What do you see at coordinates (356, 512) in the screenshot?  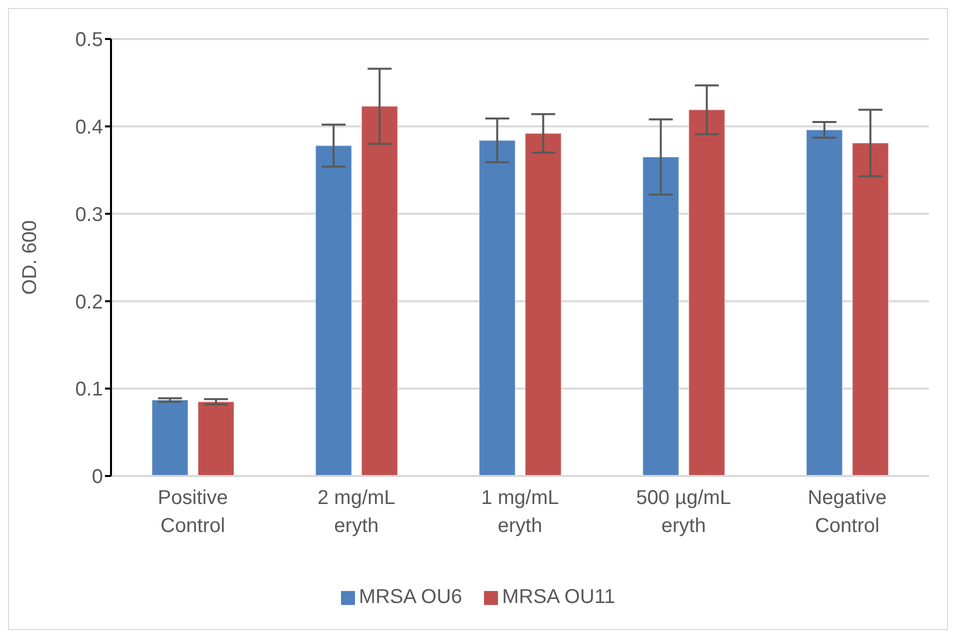 I see `x-tick-label: 2 mg/mL eryth` at bounding box center [356, 512].